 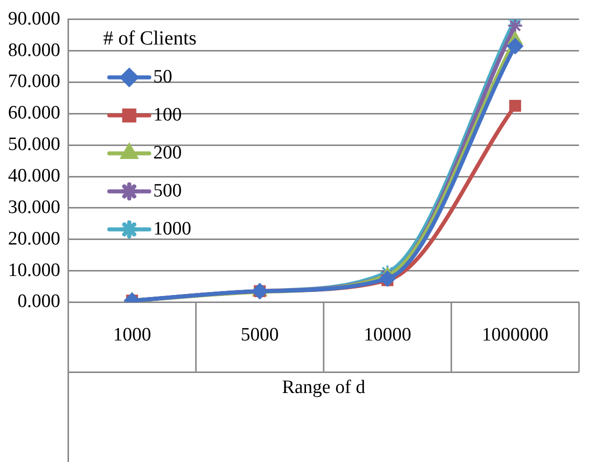 I want to click on y-tick-label: 90.000, so click(x=34, y=19).